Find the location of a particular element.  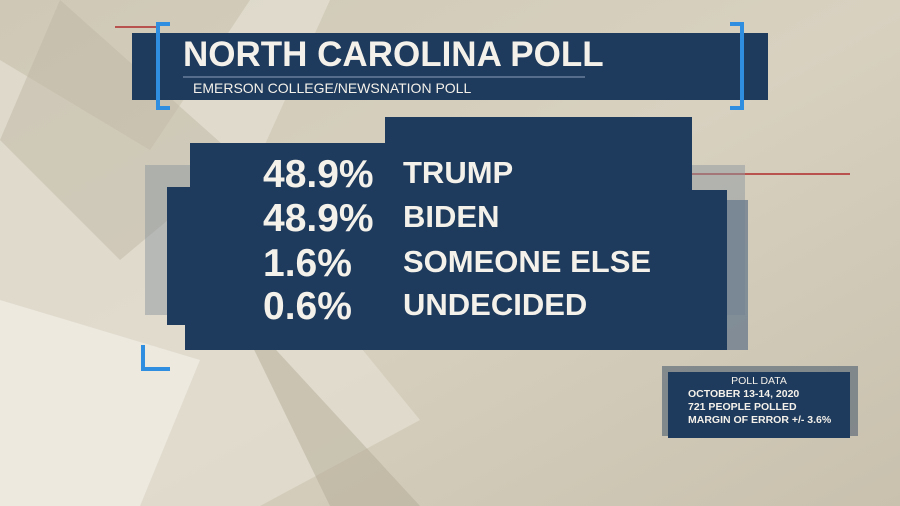

percent: 0.6% is located at coordinates (307, 306).